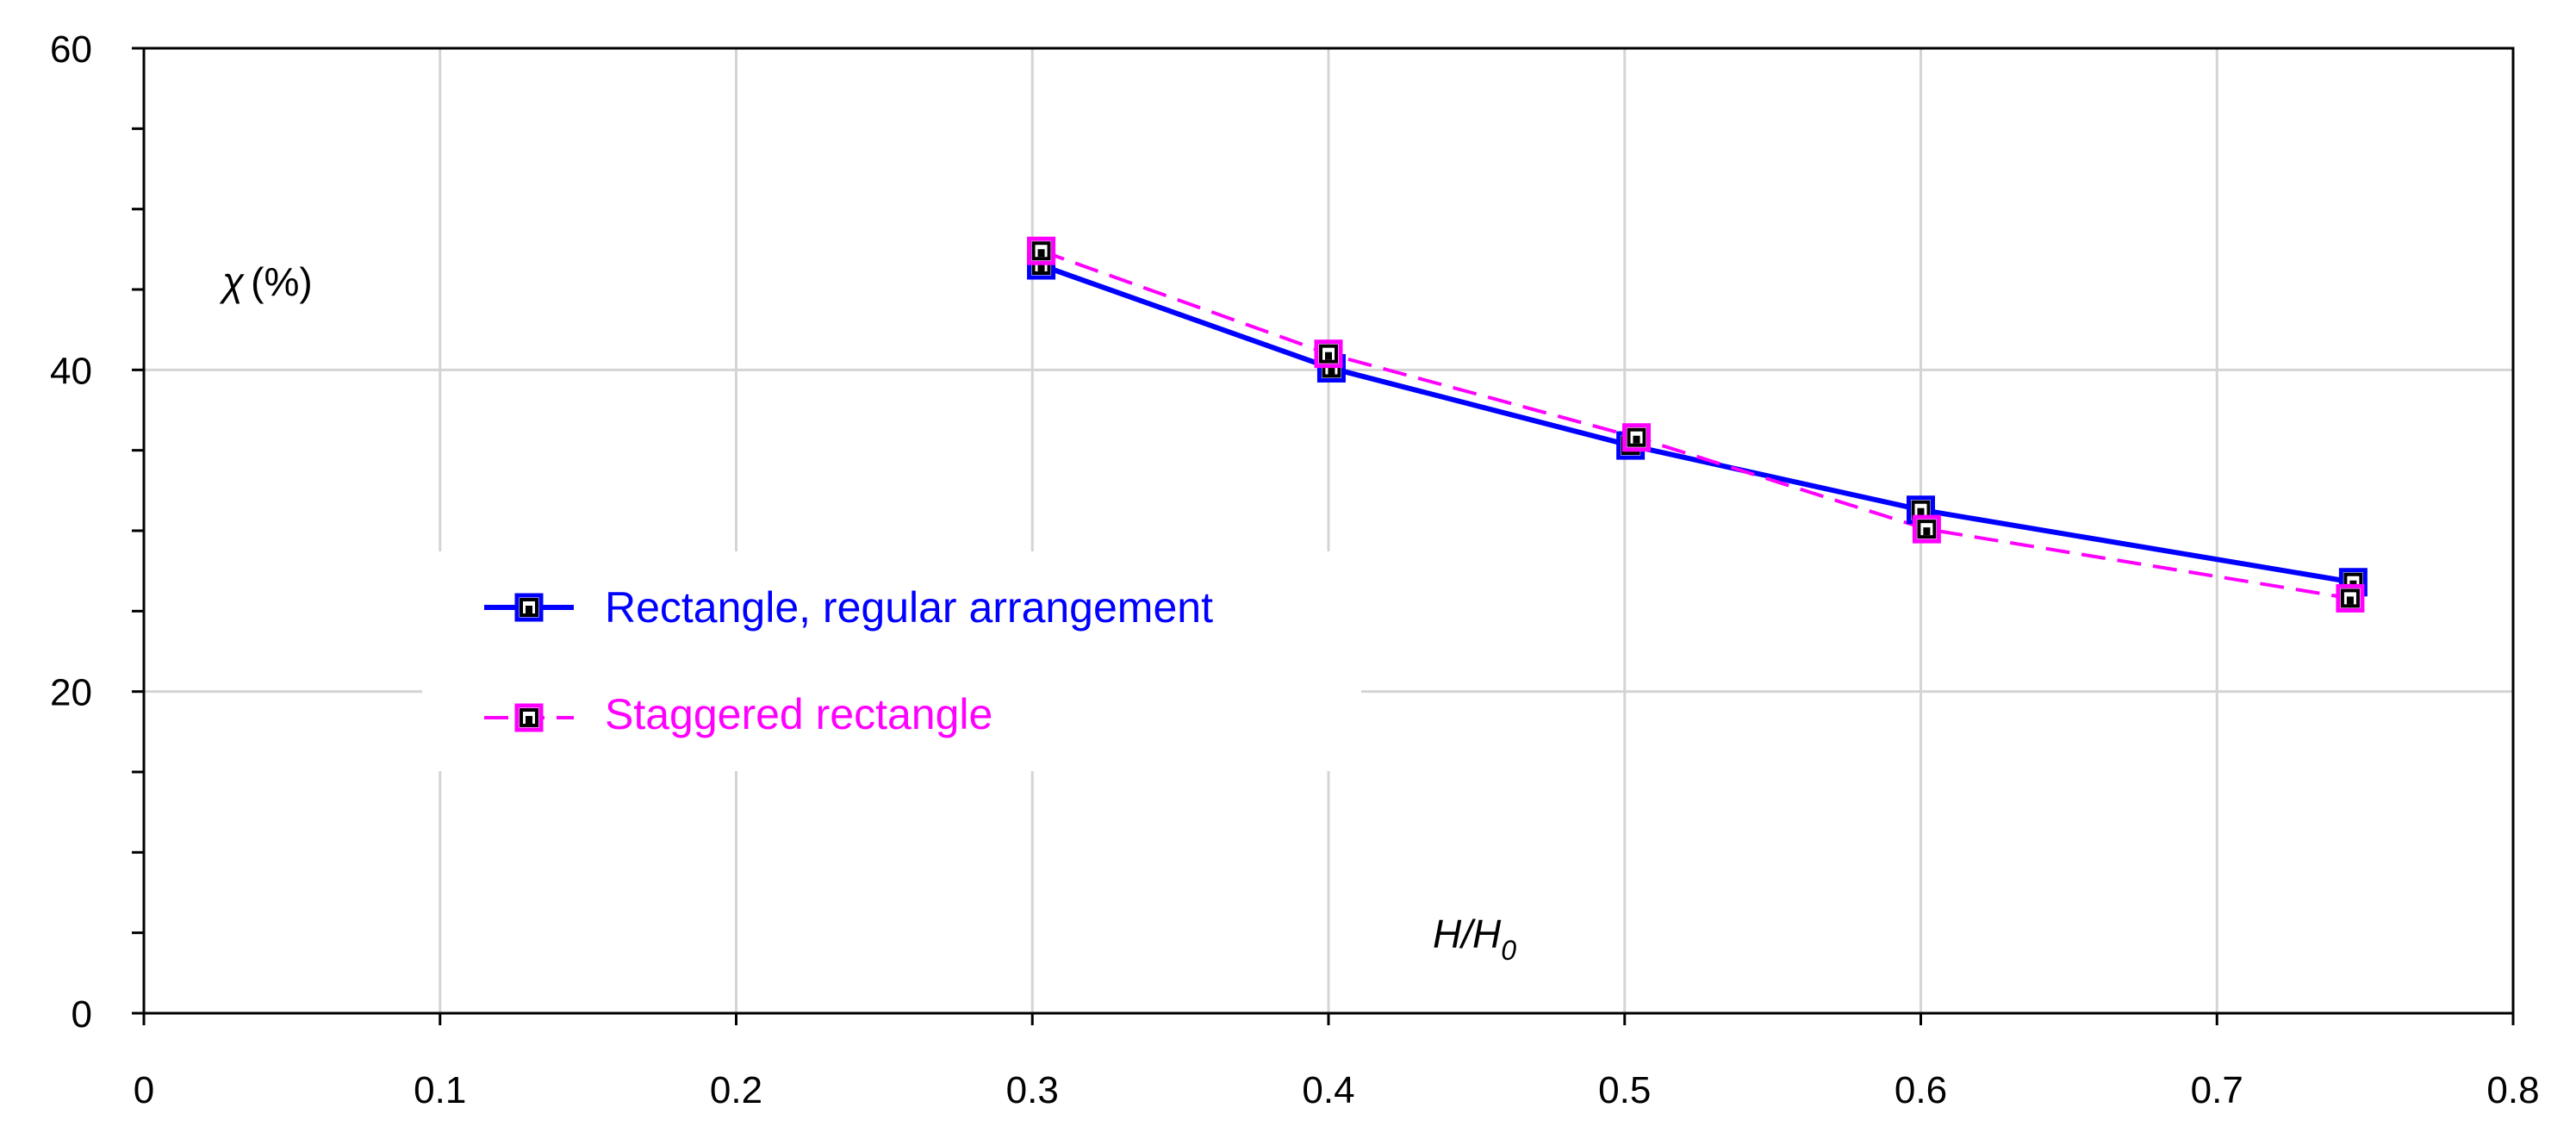  I want to click on legend-label-regular: Rectangle, regular arrangement, so click(909, 607).